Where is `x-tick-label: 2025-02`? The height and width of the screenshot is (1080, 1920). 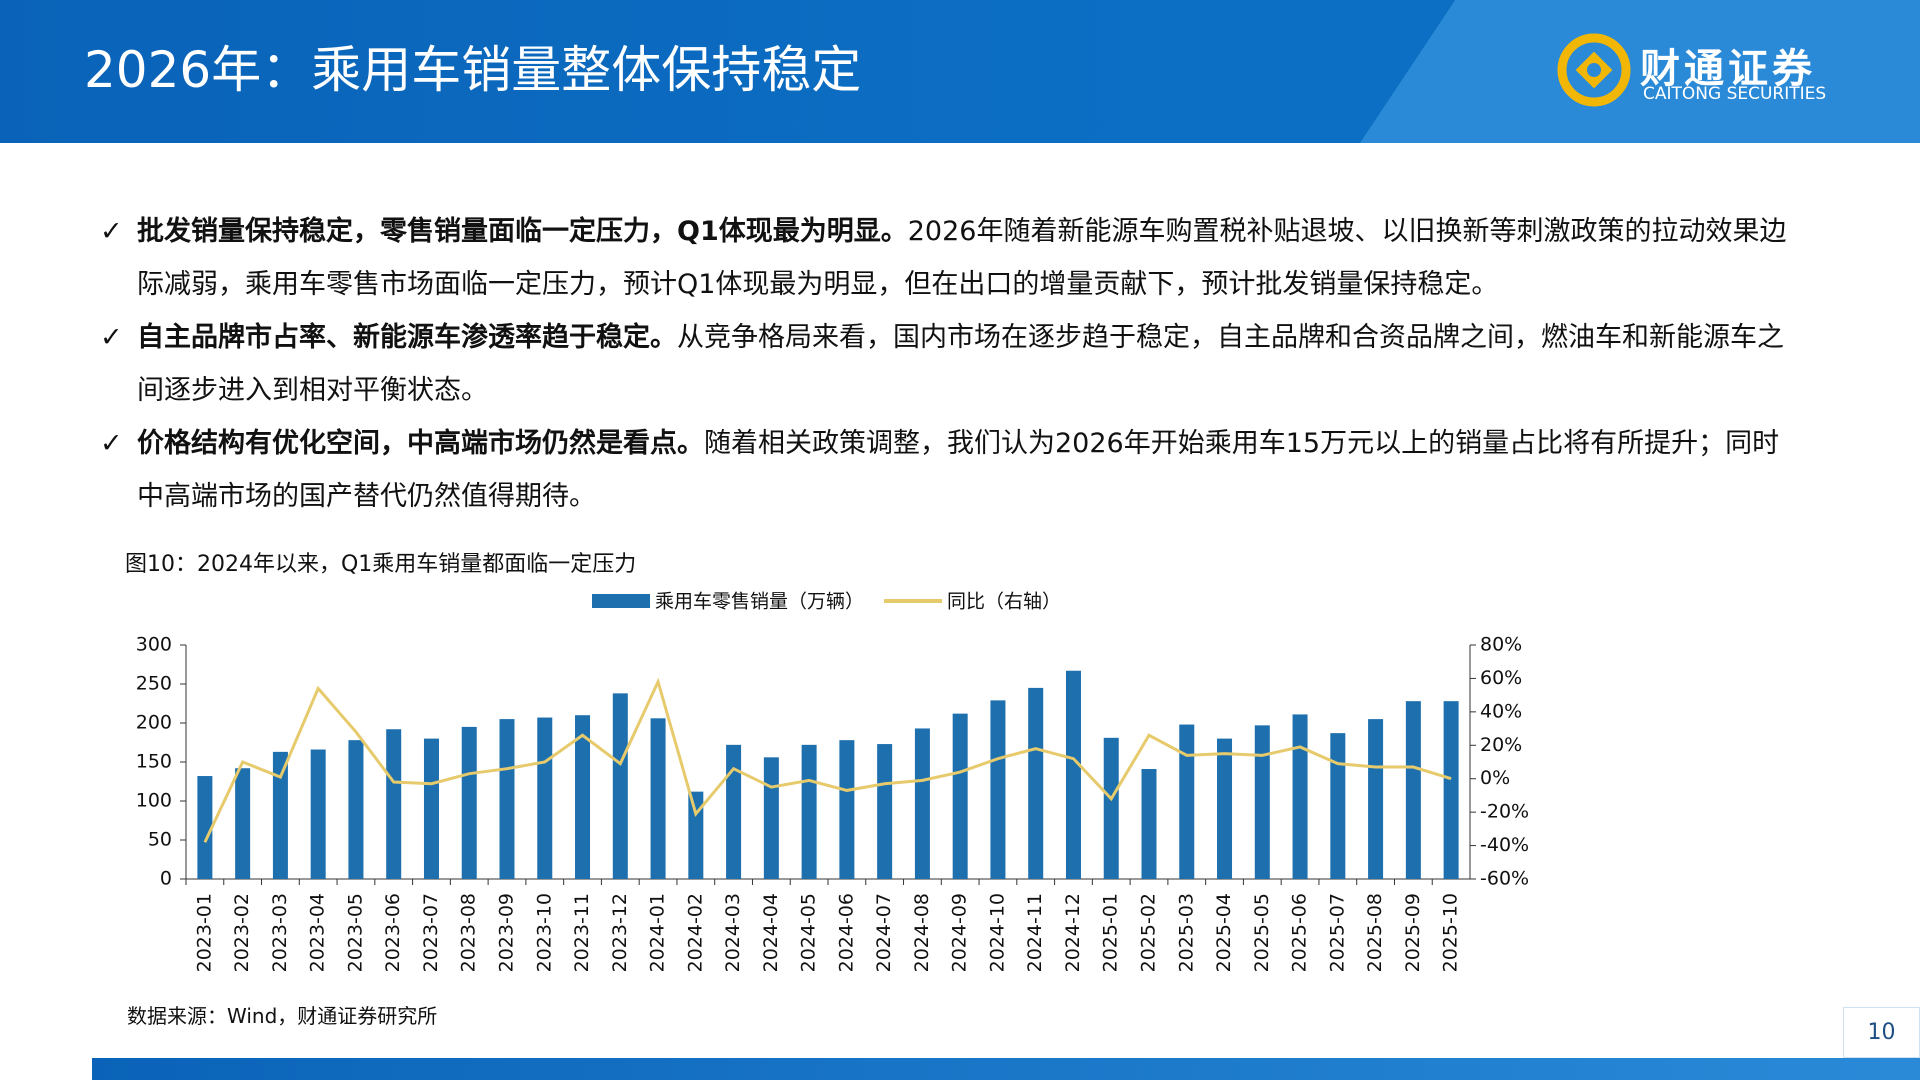 x-tick-label: 2025-02 is located at coordinates (1149, 932).